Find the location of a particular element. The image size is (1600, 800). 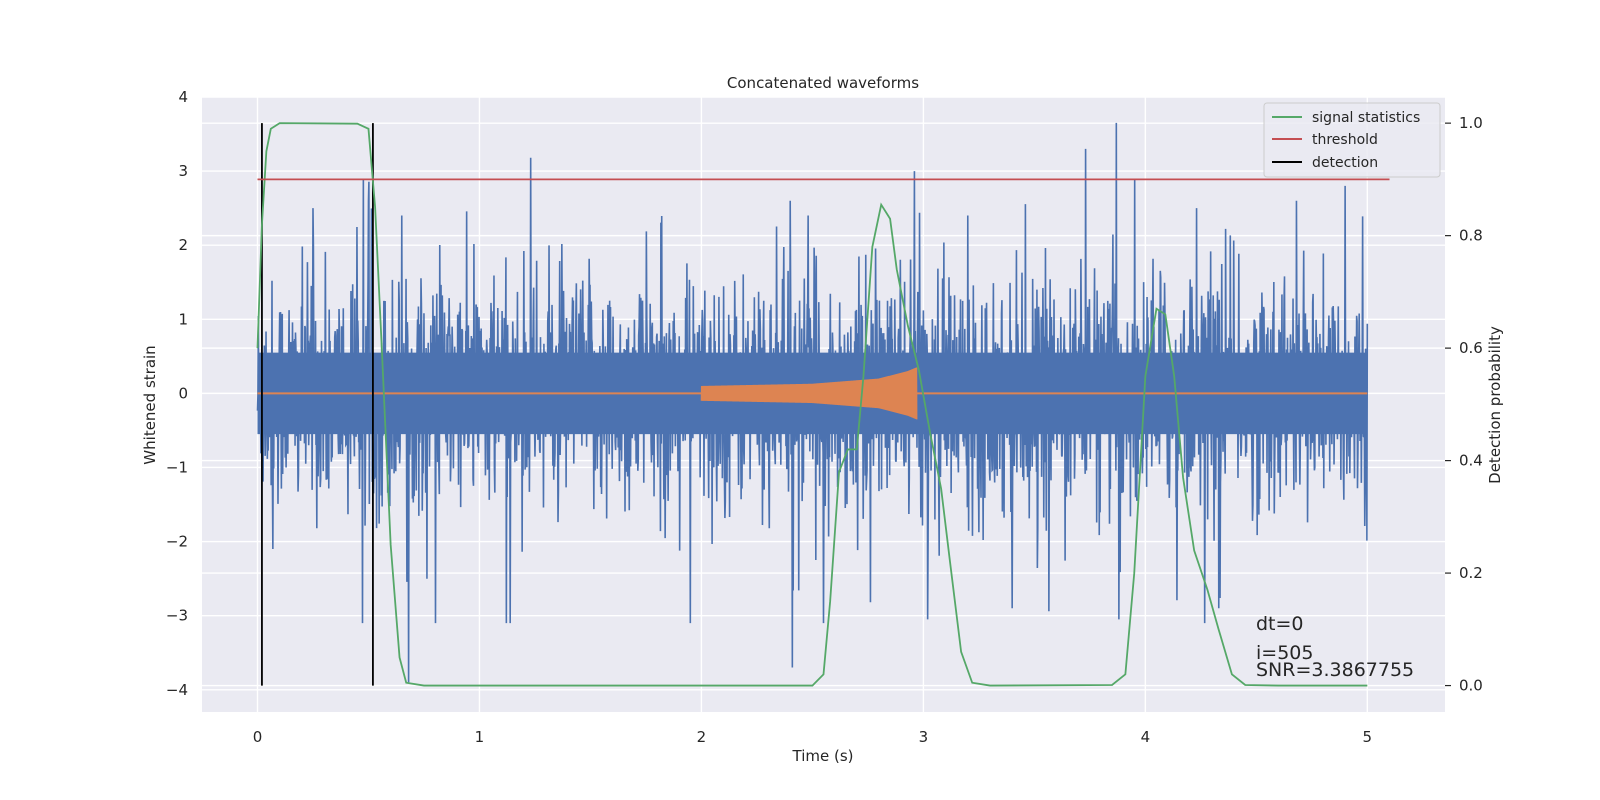

y-right-tick-label: 0.2 is located at coordinates (1471, 573).